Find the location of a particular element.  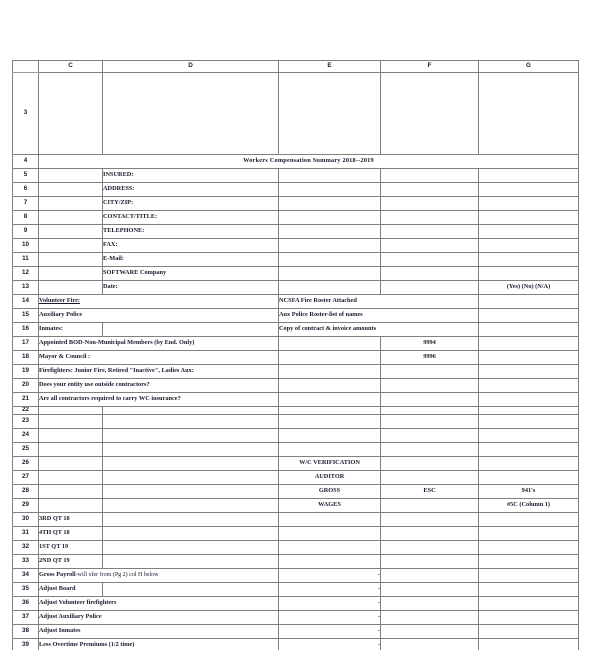

table-row: 7 CITY/ZIP: is located at coordinates (295, 203).